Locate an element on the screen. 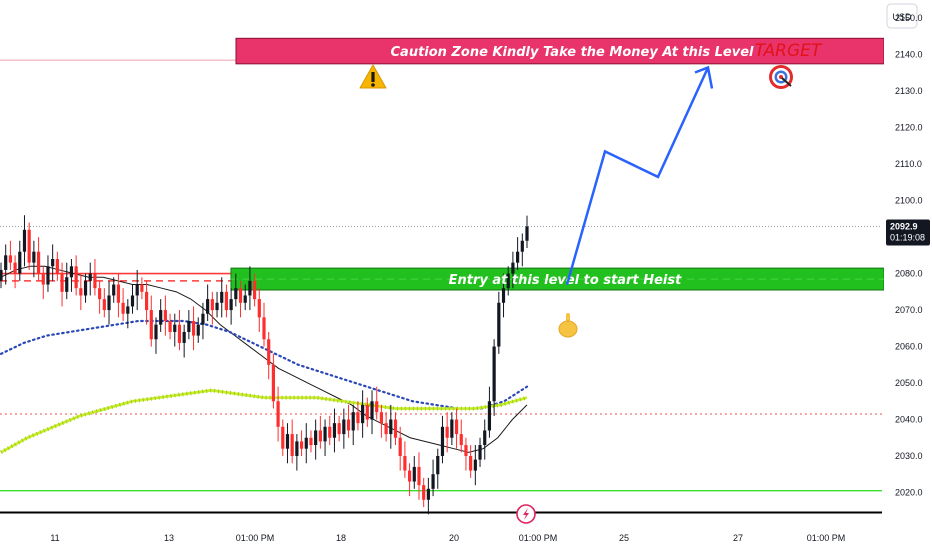  time-tick-label: 20 is located at coordinates (454, 538).